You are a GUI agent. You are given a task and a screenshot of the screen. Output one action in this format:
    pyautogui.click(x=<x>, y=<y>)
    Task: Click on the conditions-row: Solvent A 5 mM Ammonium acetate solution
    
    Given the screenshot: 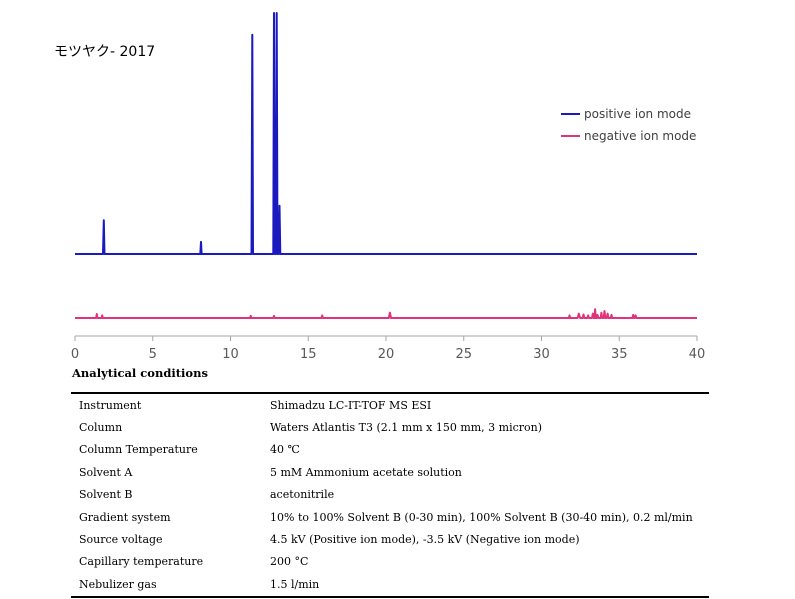 What is the action you would take?
    pyautogui.click(x=390, y=472)
    